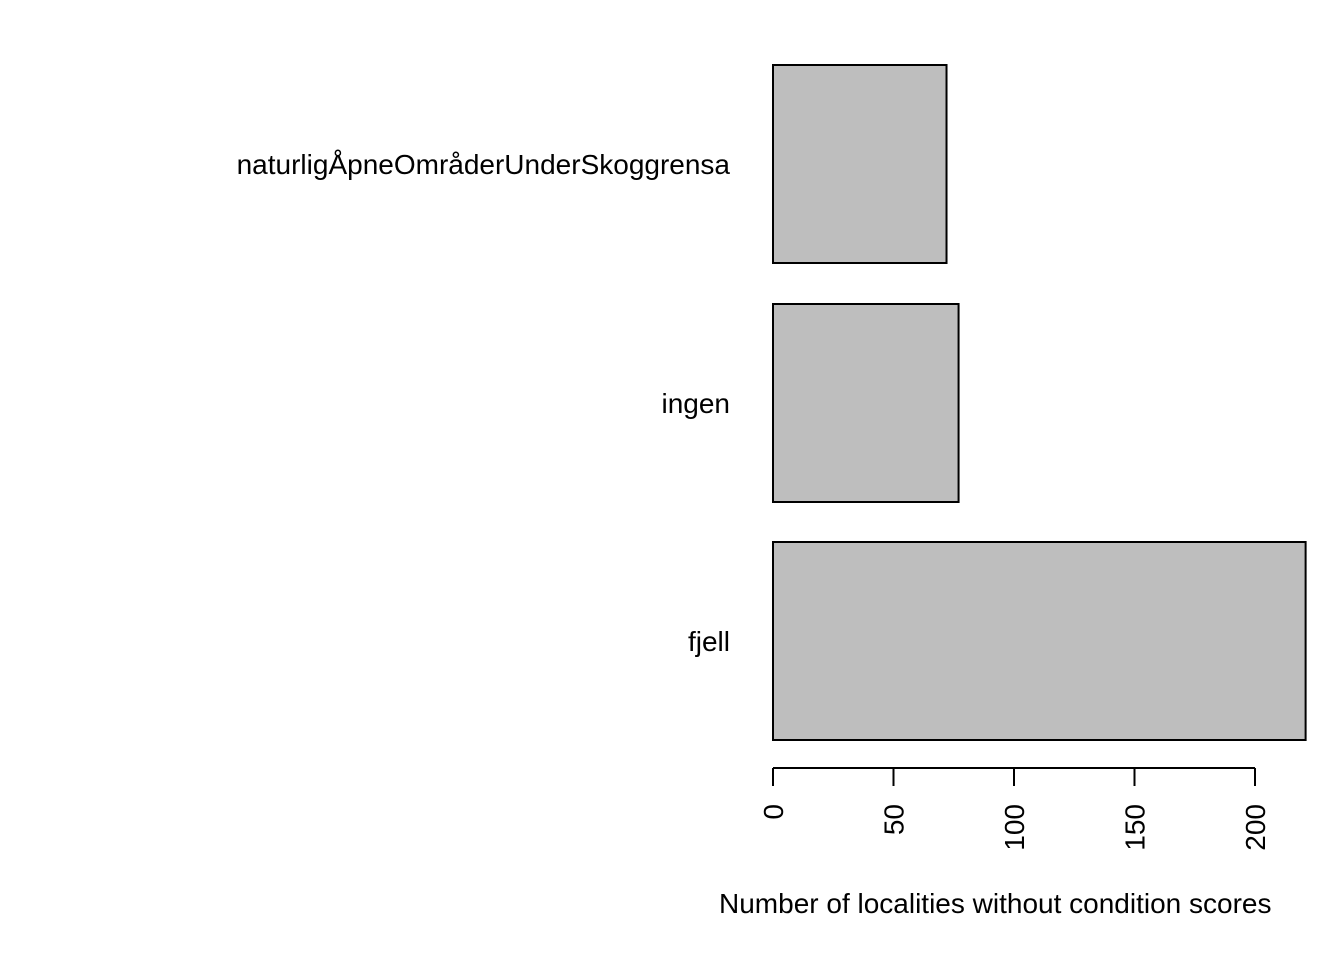  I want to click on x-tick-label-50: 50, so click(894, 819).